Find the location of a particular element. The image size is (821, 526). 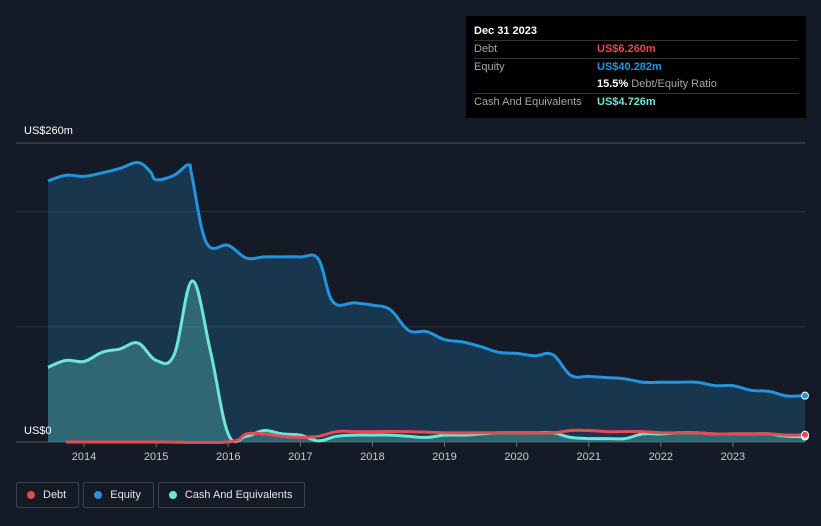

equity-end-point is located at coordinates (805, 395).